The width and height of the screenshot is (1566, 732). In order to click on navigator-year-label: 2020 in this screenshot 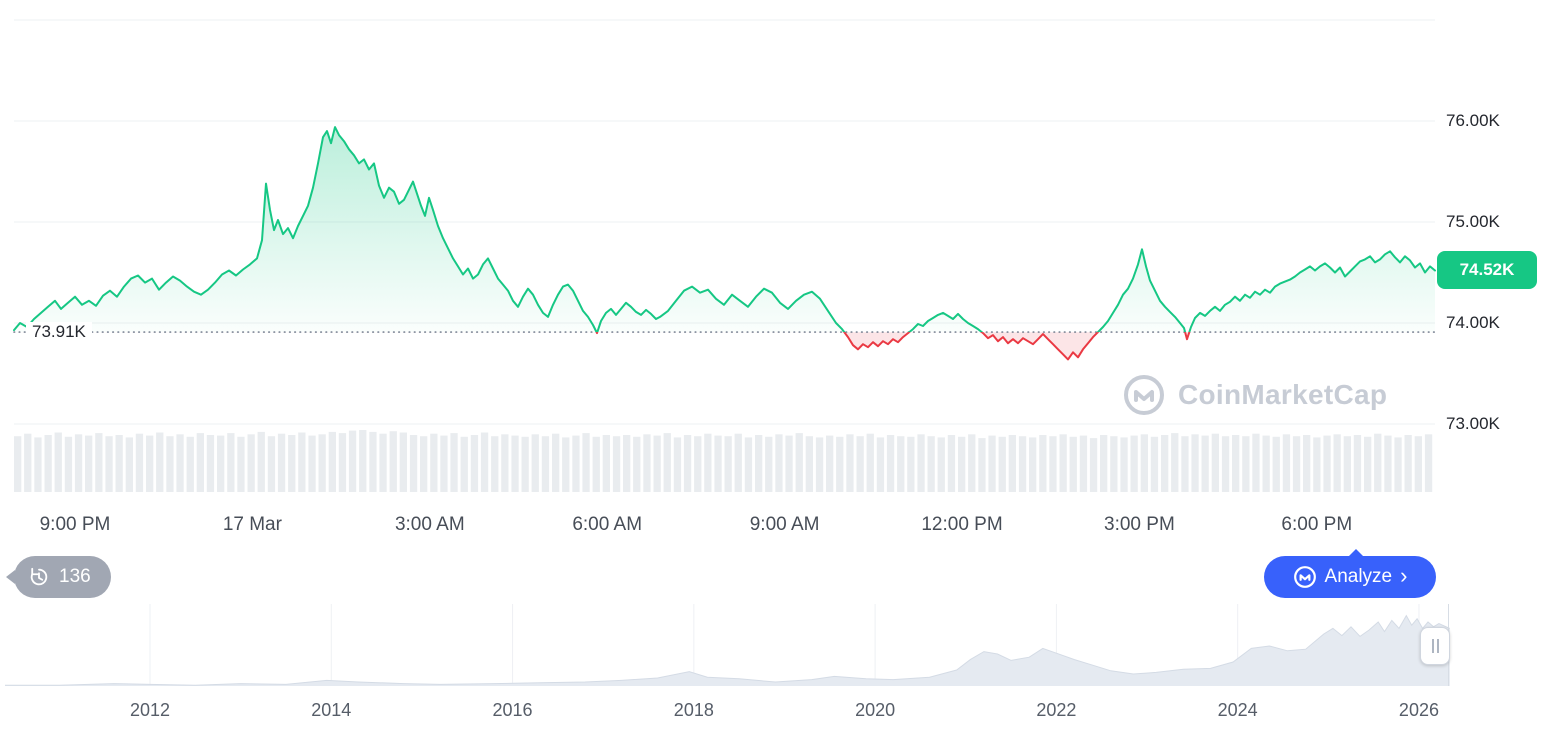, I will do `click(875, 710)`.